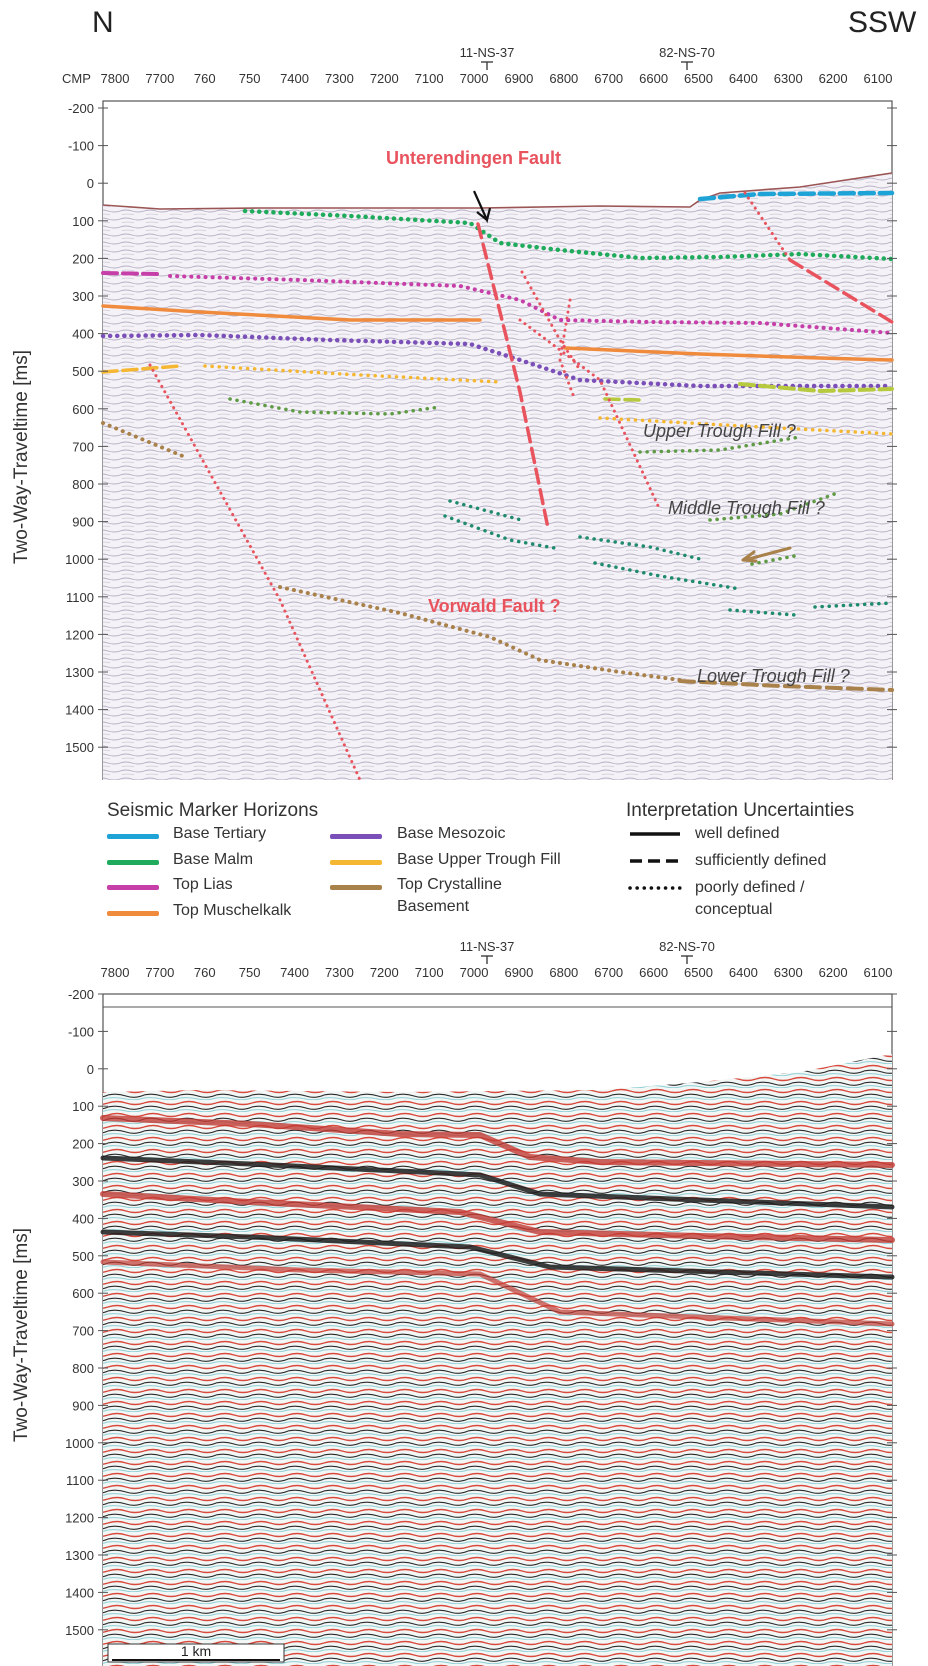  I want to click on legend-item: poorly defined /, so click(750, 887).